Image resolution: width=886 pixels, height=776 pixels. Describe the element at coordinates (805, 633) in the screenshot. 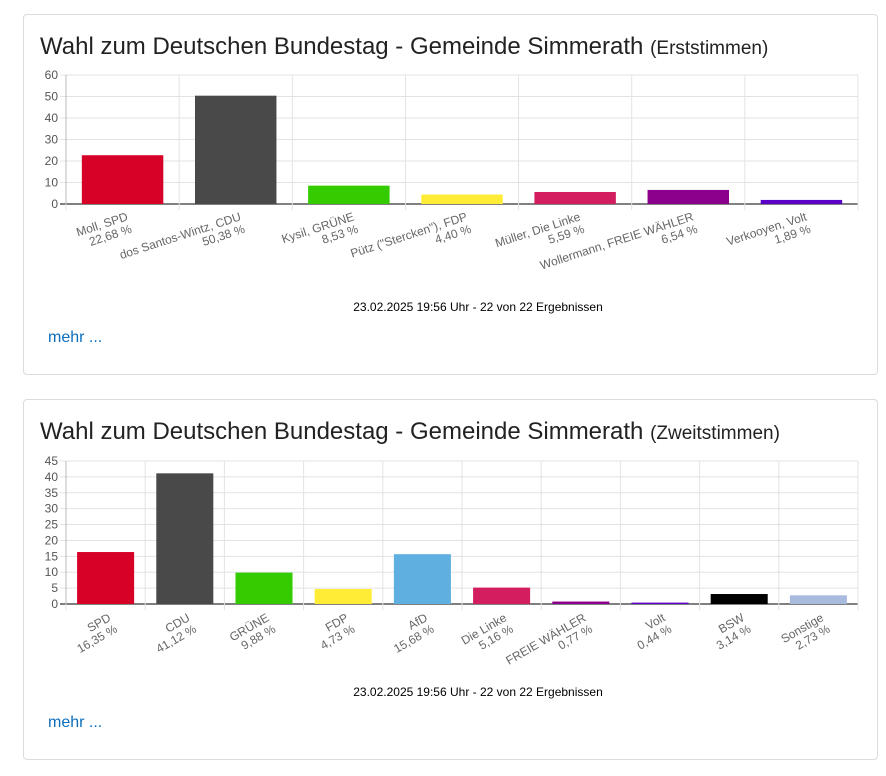

I see `category-label: Sonstige2,73 %` at that location.